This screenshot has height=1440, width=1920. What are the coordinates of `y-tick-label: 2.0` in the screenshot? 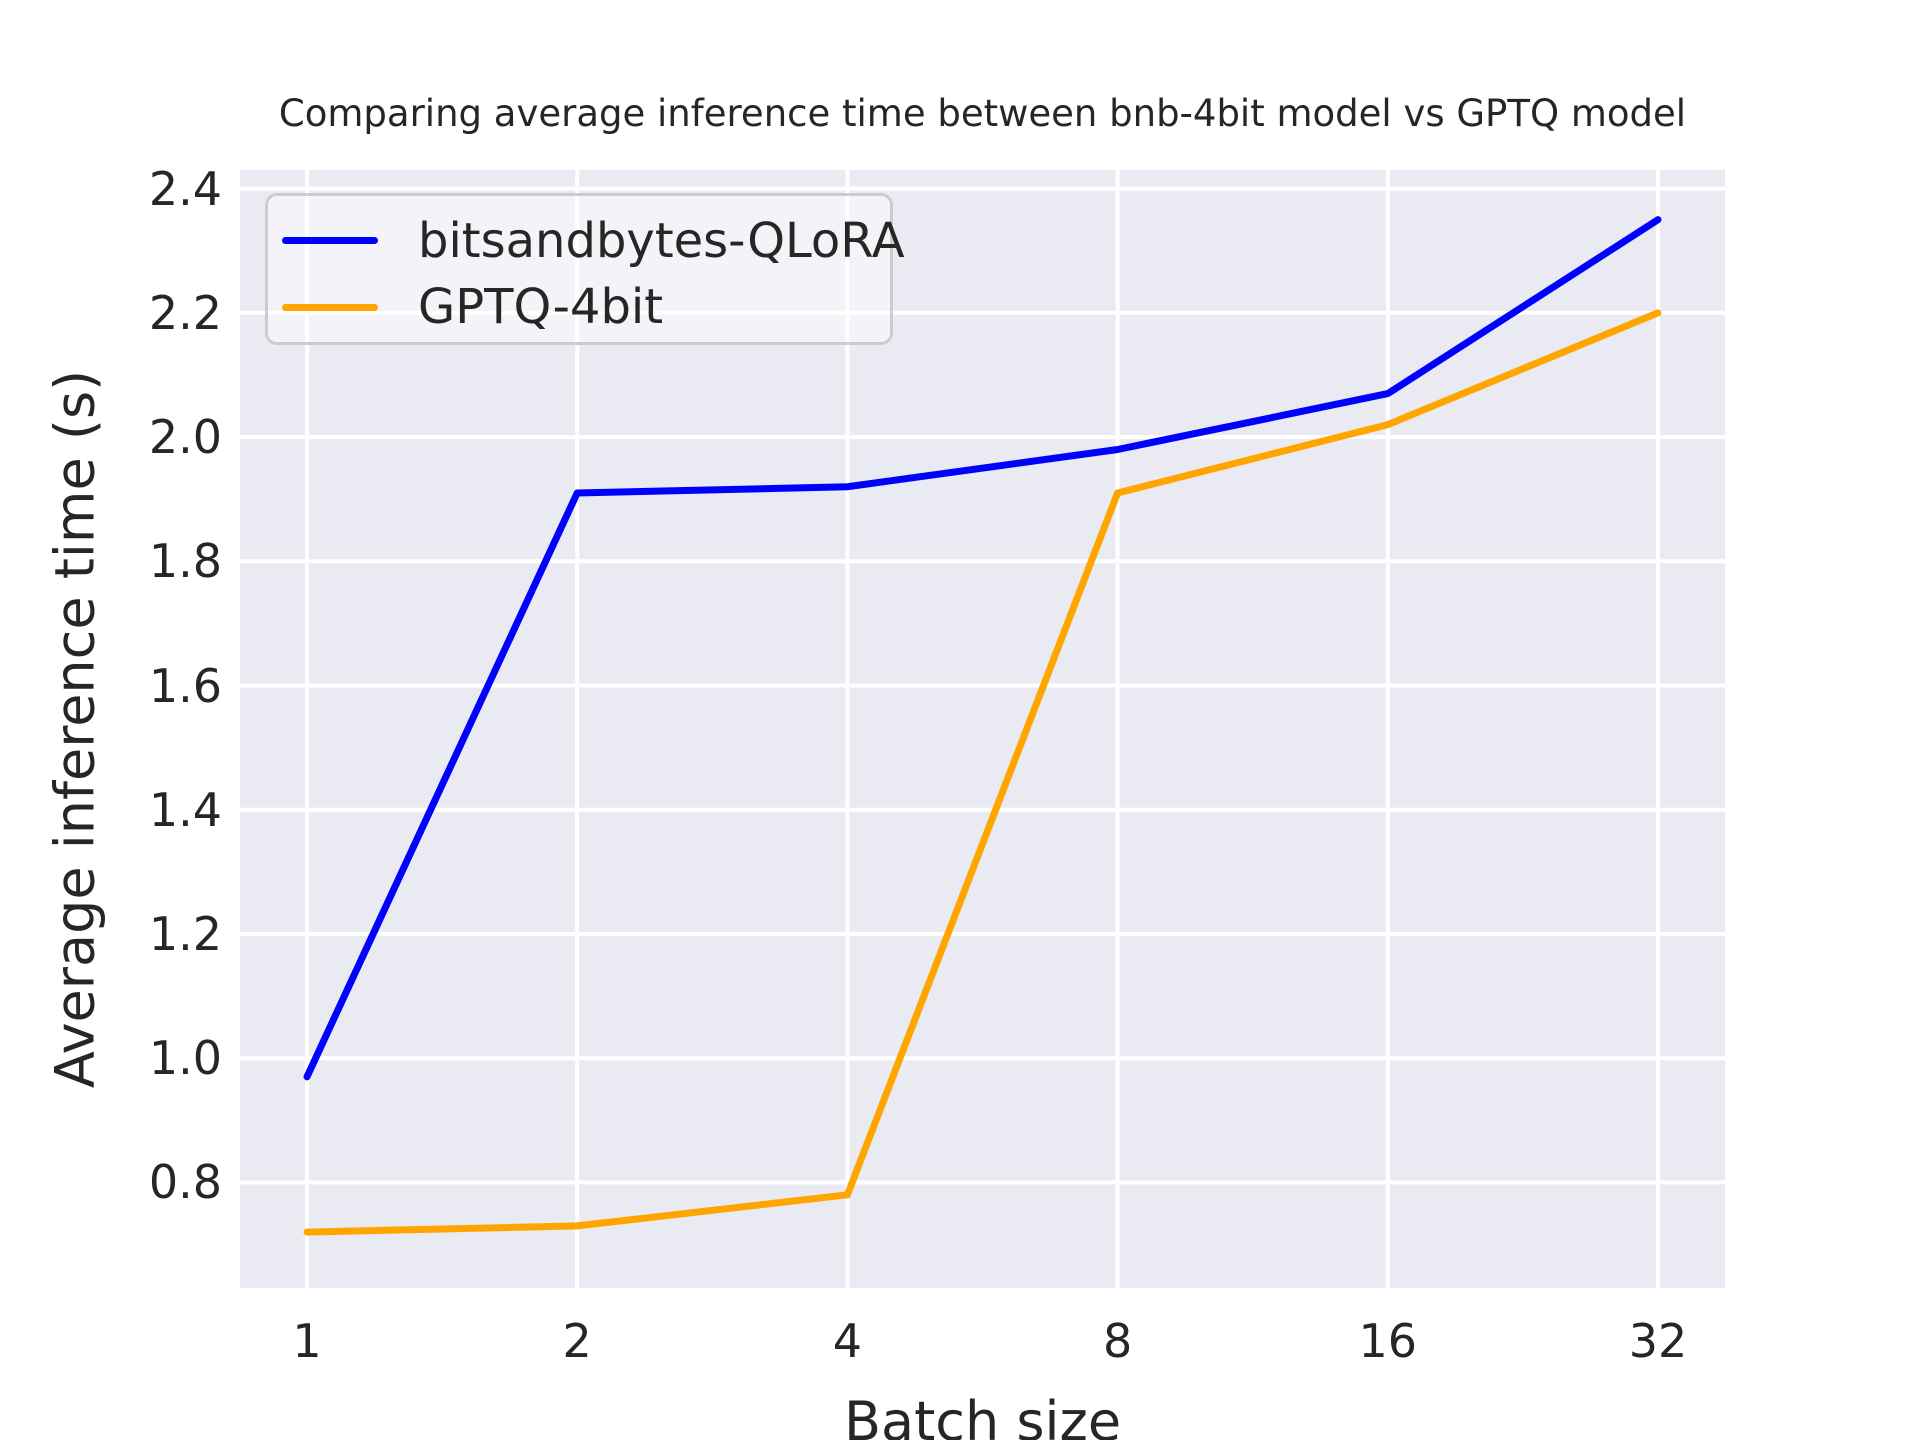 It's located at (185, 437).